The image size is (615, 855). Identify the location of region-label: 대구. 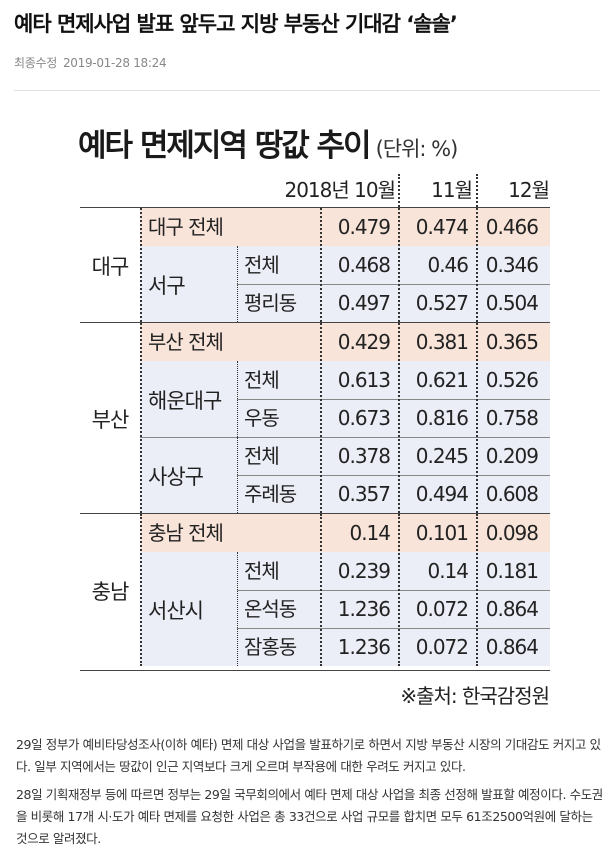
(110, 267).